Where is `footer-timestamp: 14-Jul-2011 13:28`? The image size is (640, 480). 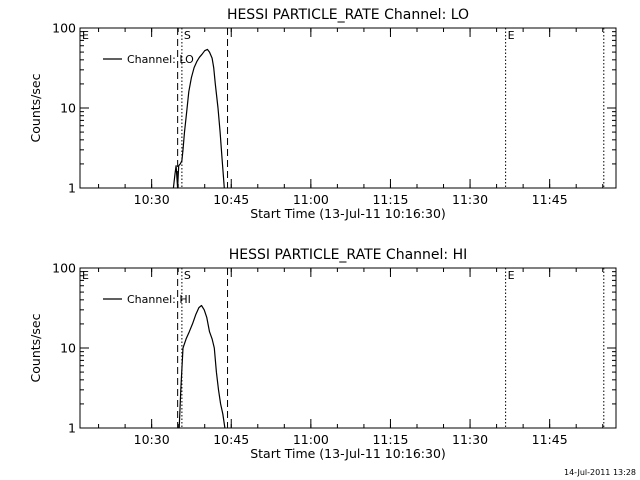 footer-timestamp: 14-Jul-2011 13:28 is located at coordinates (600, 472).